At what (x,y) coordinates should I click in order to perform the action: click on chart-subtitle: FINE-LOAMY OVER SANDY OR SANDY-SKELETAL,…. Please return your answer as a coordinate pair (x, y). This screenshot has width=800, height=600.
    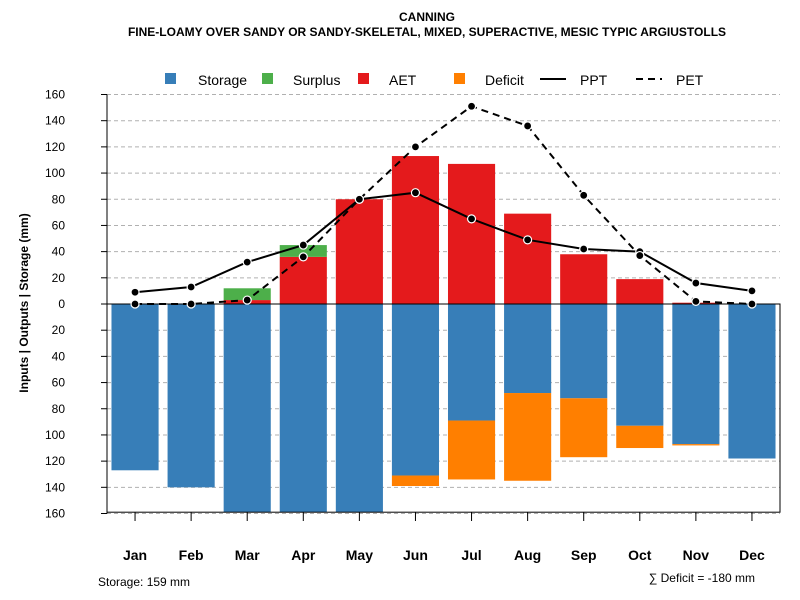
    Looking at the image, I should click on (427, 32).